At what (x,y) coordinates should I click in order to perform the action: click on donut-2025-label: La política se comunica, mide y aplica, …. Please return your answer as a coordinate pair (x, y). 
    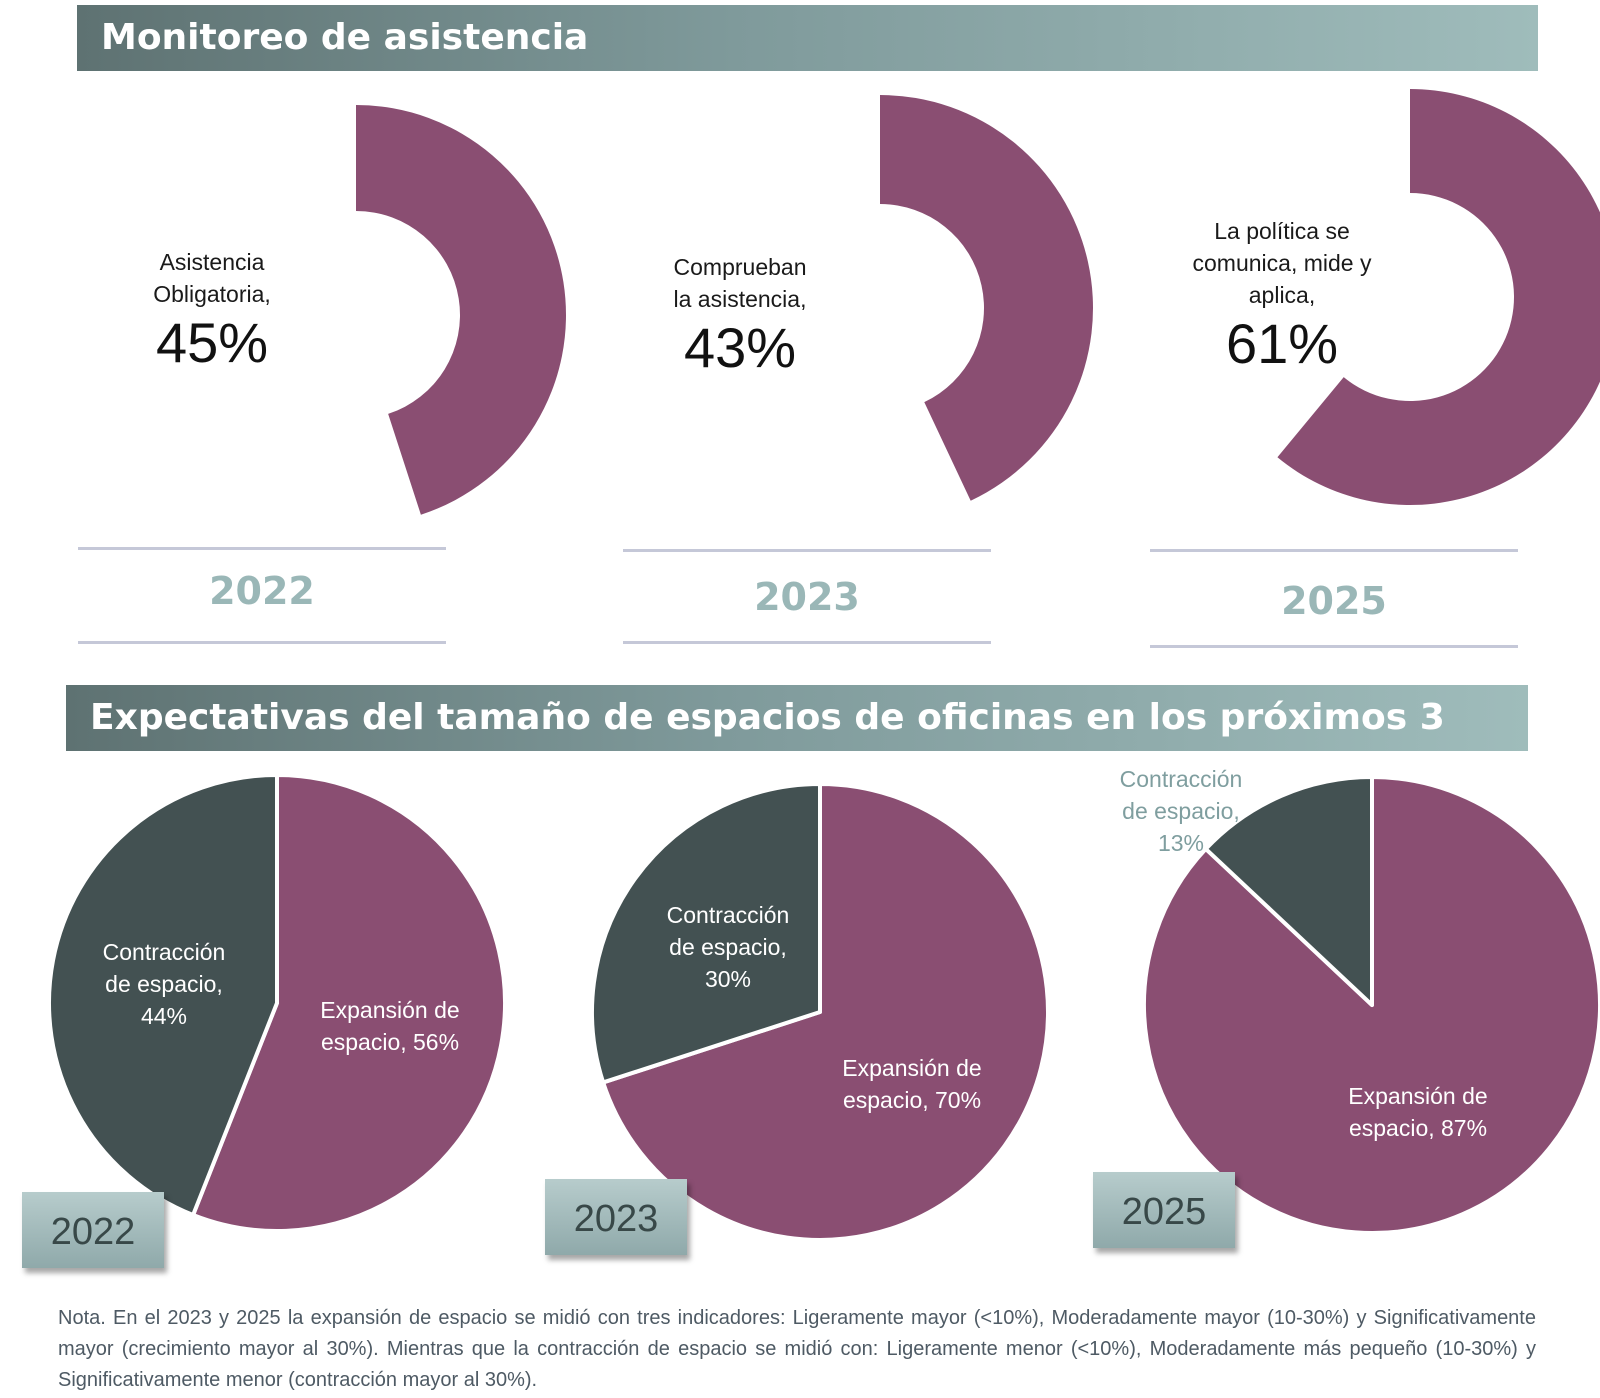
    Looking at the image, I should click on (1282, 296).